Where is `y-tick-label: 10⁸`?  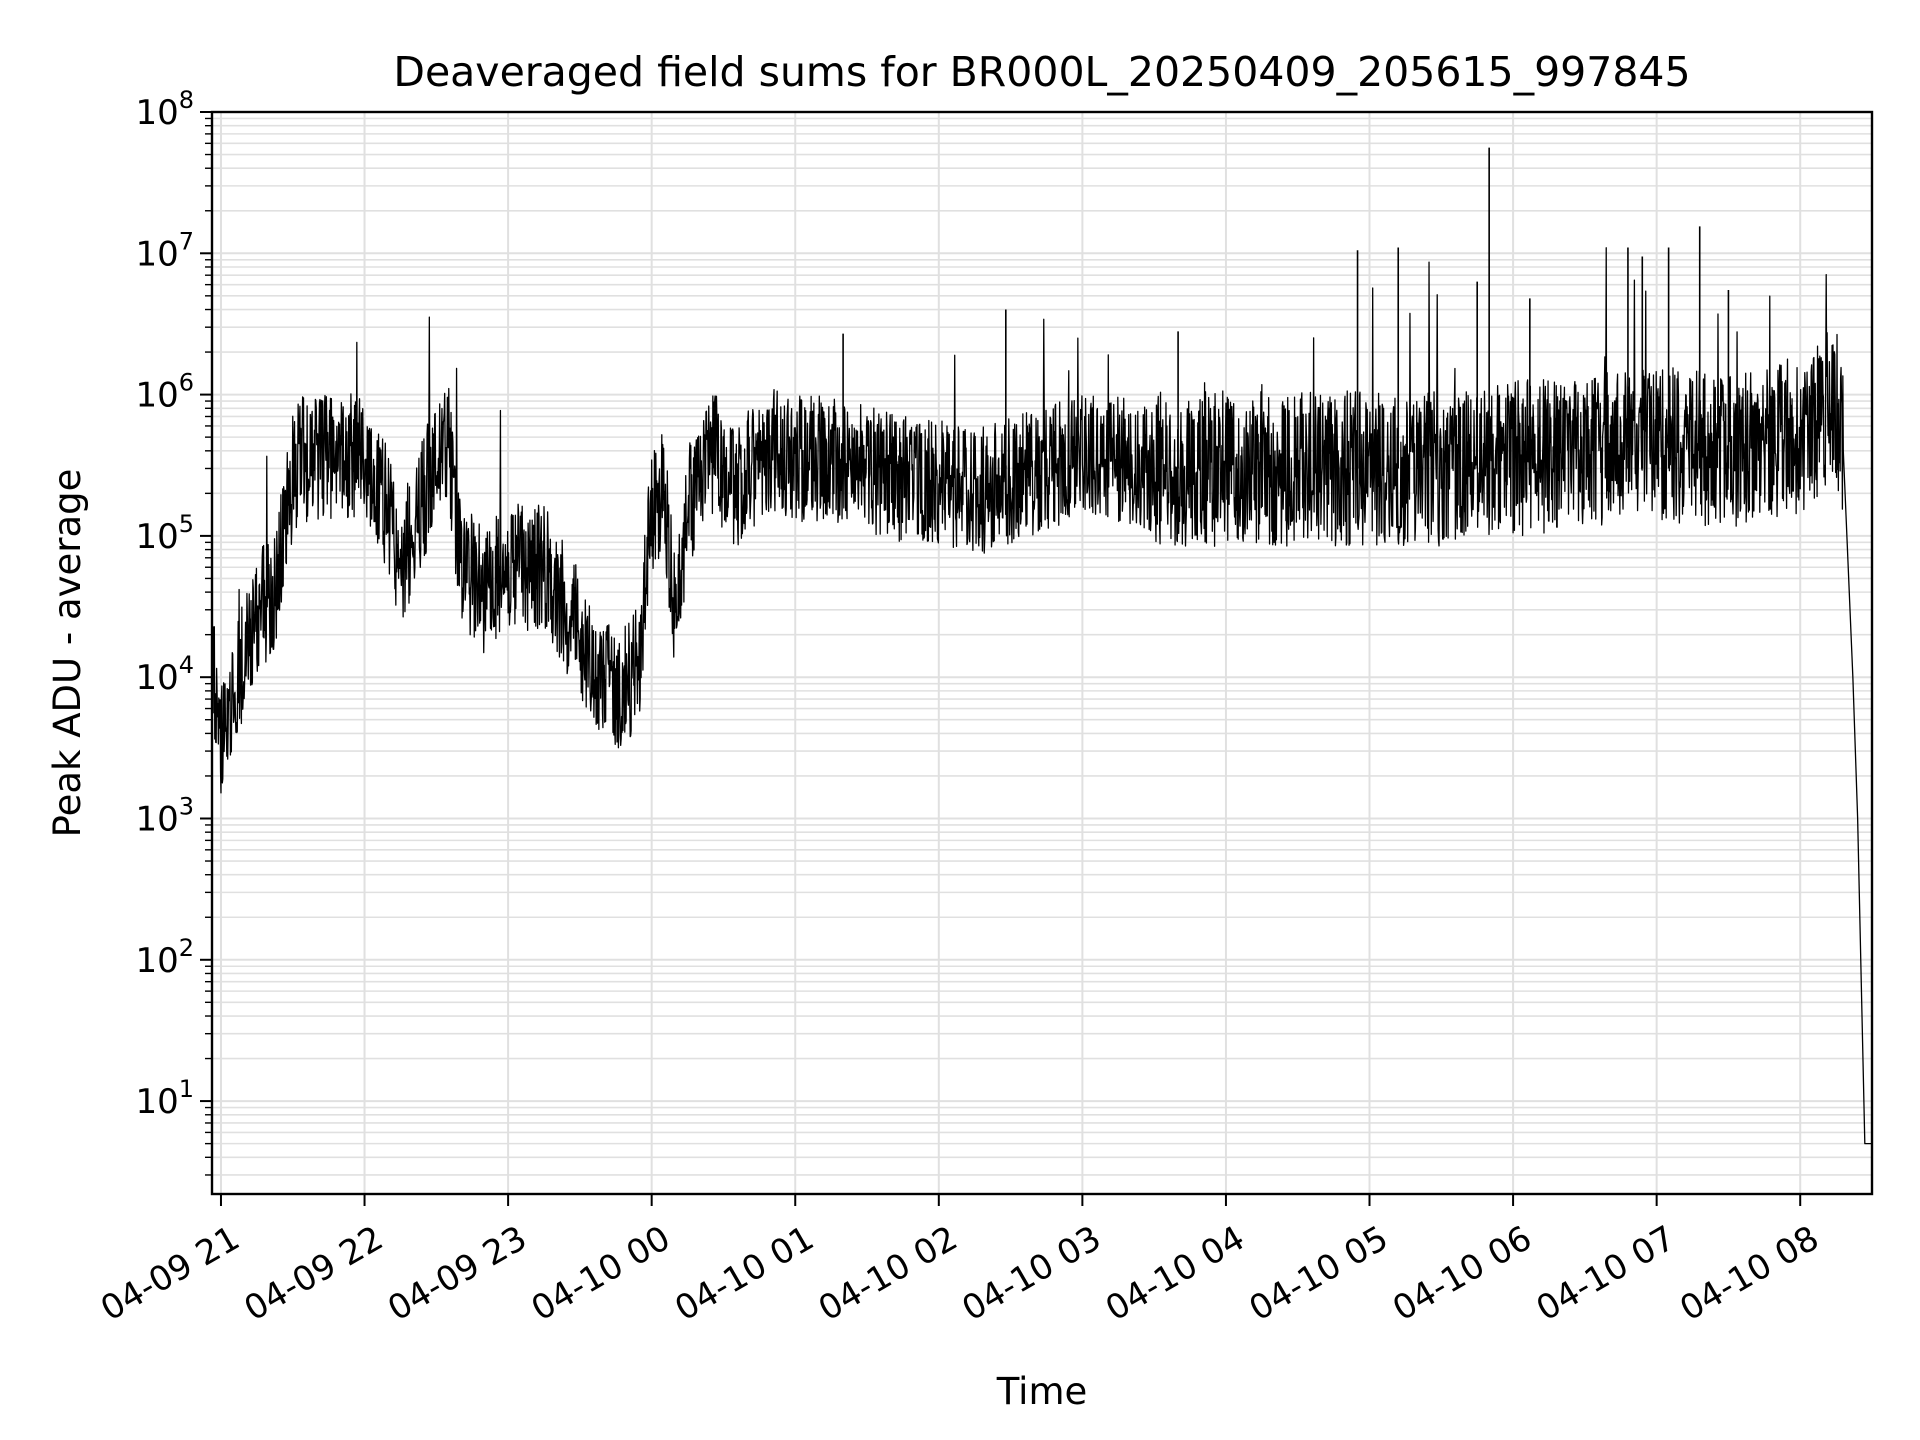
y-tick-label: 10⁸ is located at coordinates (164, 109).